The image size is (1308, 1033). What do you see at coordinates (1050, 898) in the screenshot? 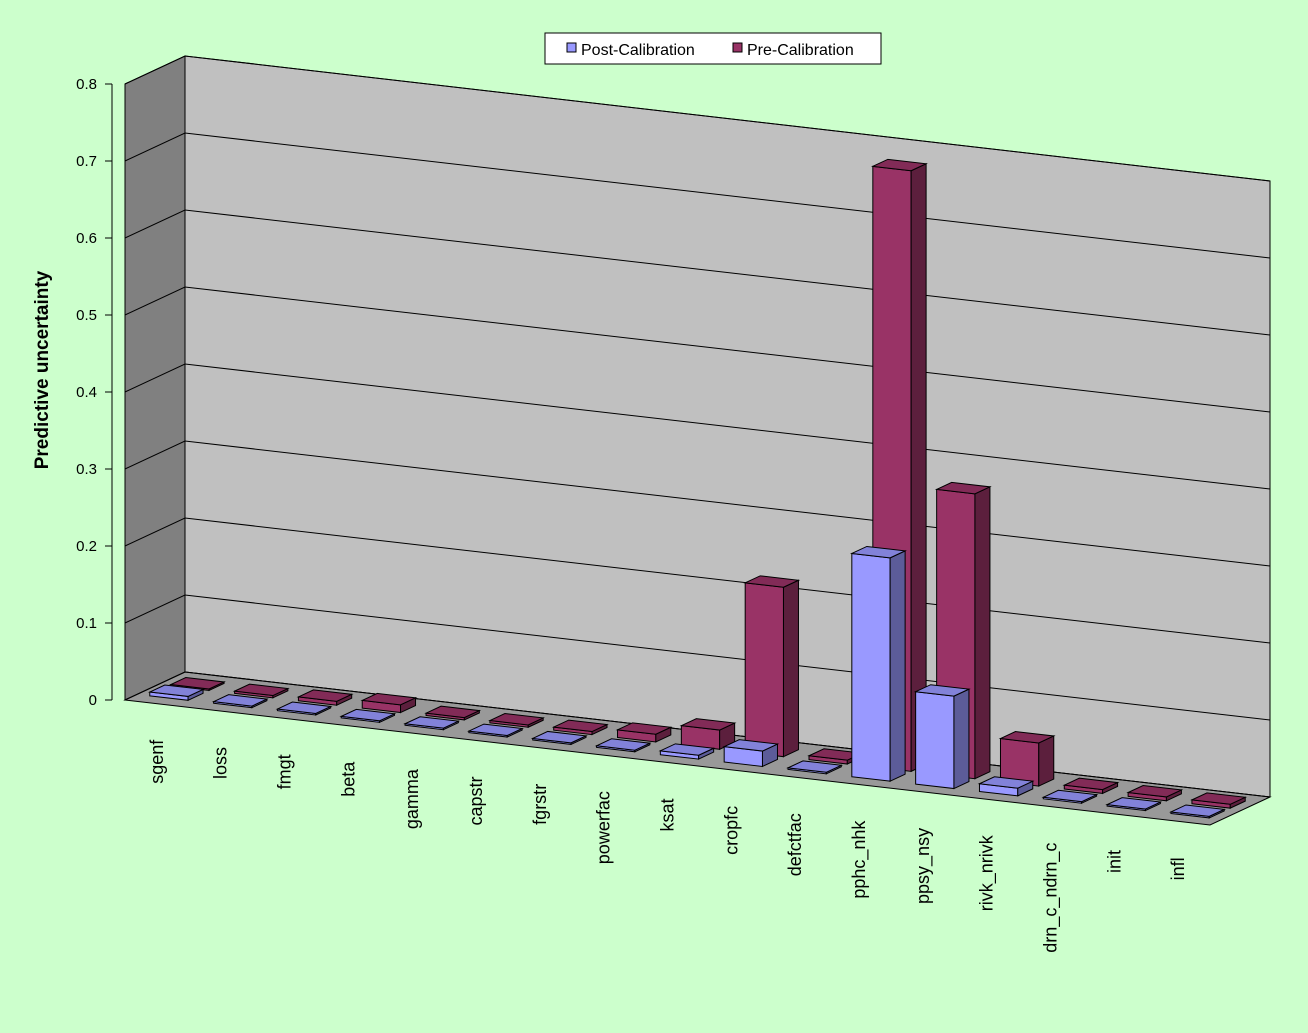
I see `x-tick-label: drn_c_ndrn_c` at bounding box center [1050, 898].